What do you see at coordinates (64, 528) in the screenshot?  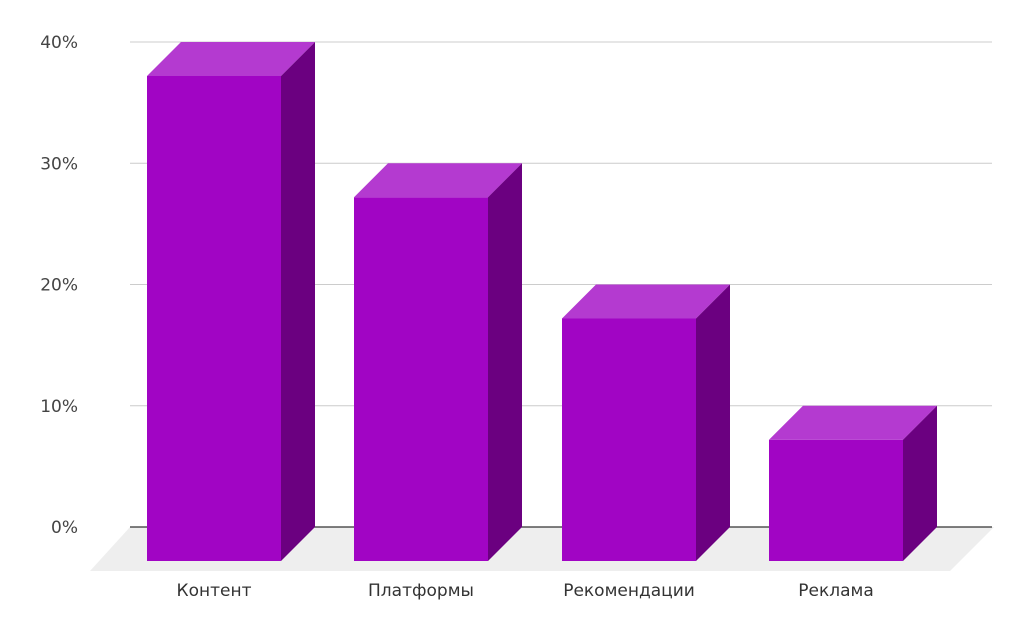 I see `y-tick-label: 0%` at bounding box center [64, 528].